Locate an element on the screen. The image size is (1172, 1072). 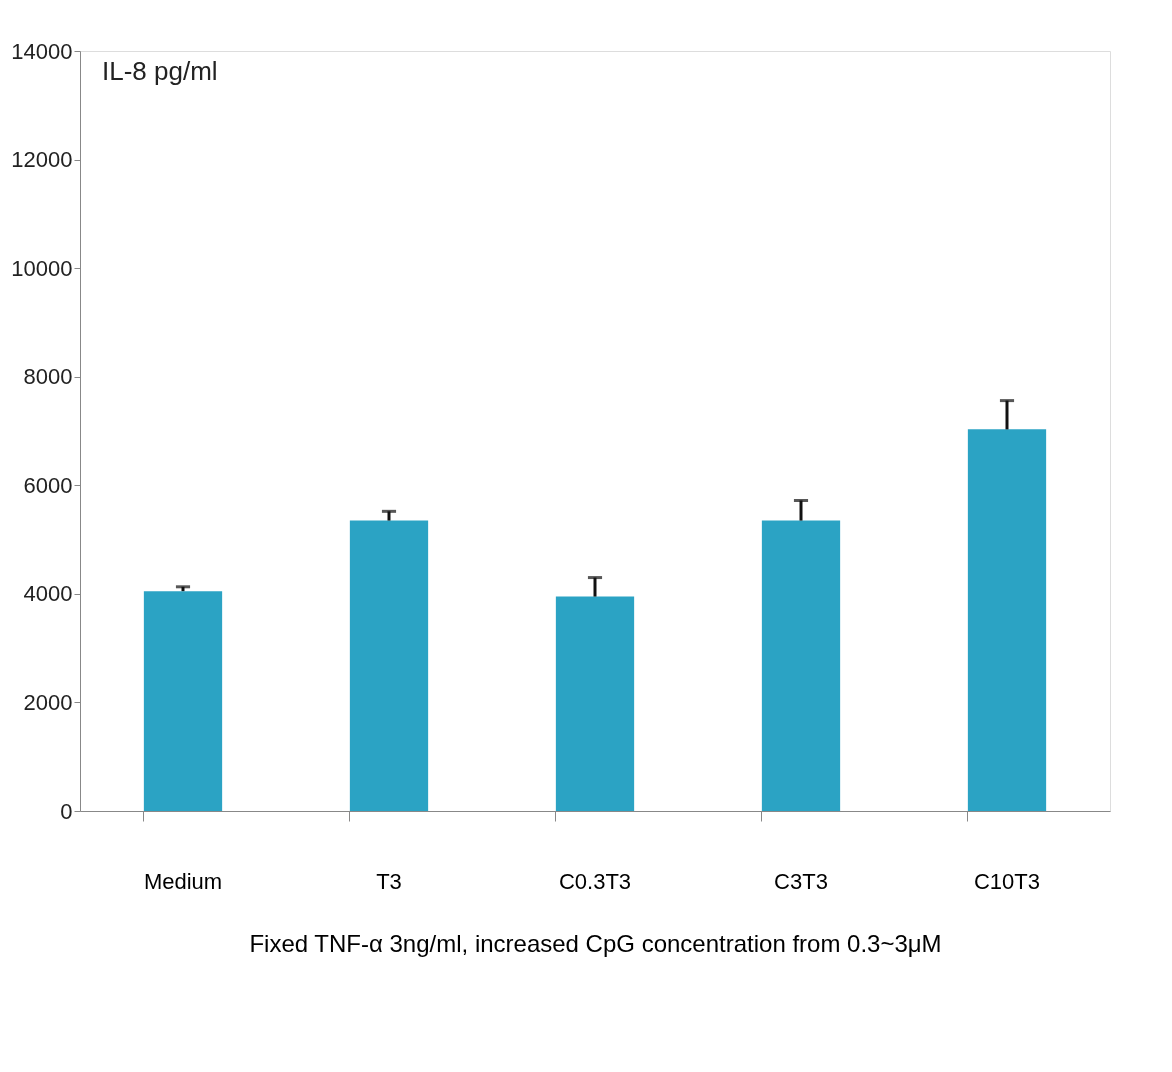
y-tick-label: 0 is located at coordinates (66, 811).